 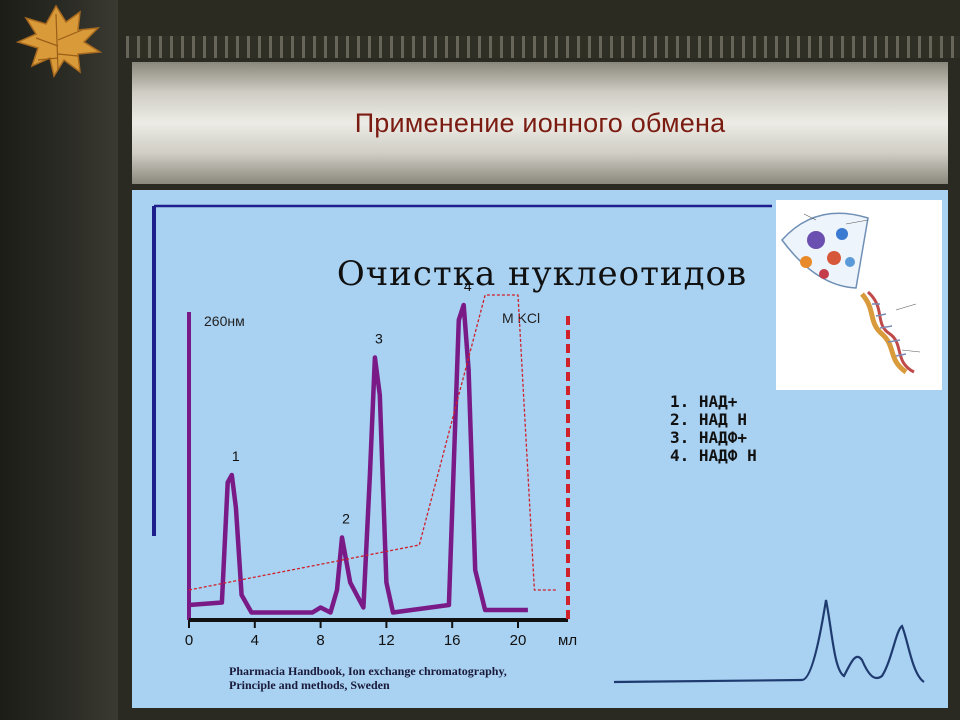 What do you see at coordinates (859, 295) in the screenshot?
I see `dna-cell-illustration` at bounding box center [859, 295].